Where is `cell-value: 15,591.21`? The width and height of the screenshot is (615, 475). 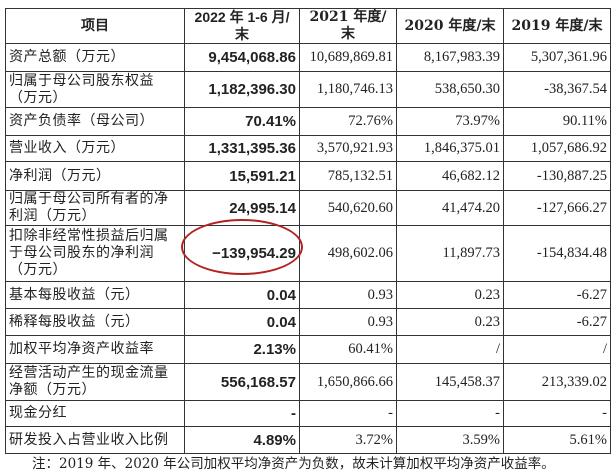
cell-value: 15,591.21 is located at coordinates (242, 176).